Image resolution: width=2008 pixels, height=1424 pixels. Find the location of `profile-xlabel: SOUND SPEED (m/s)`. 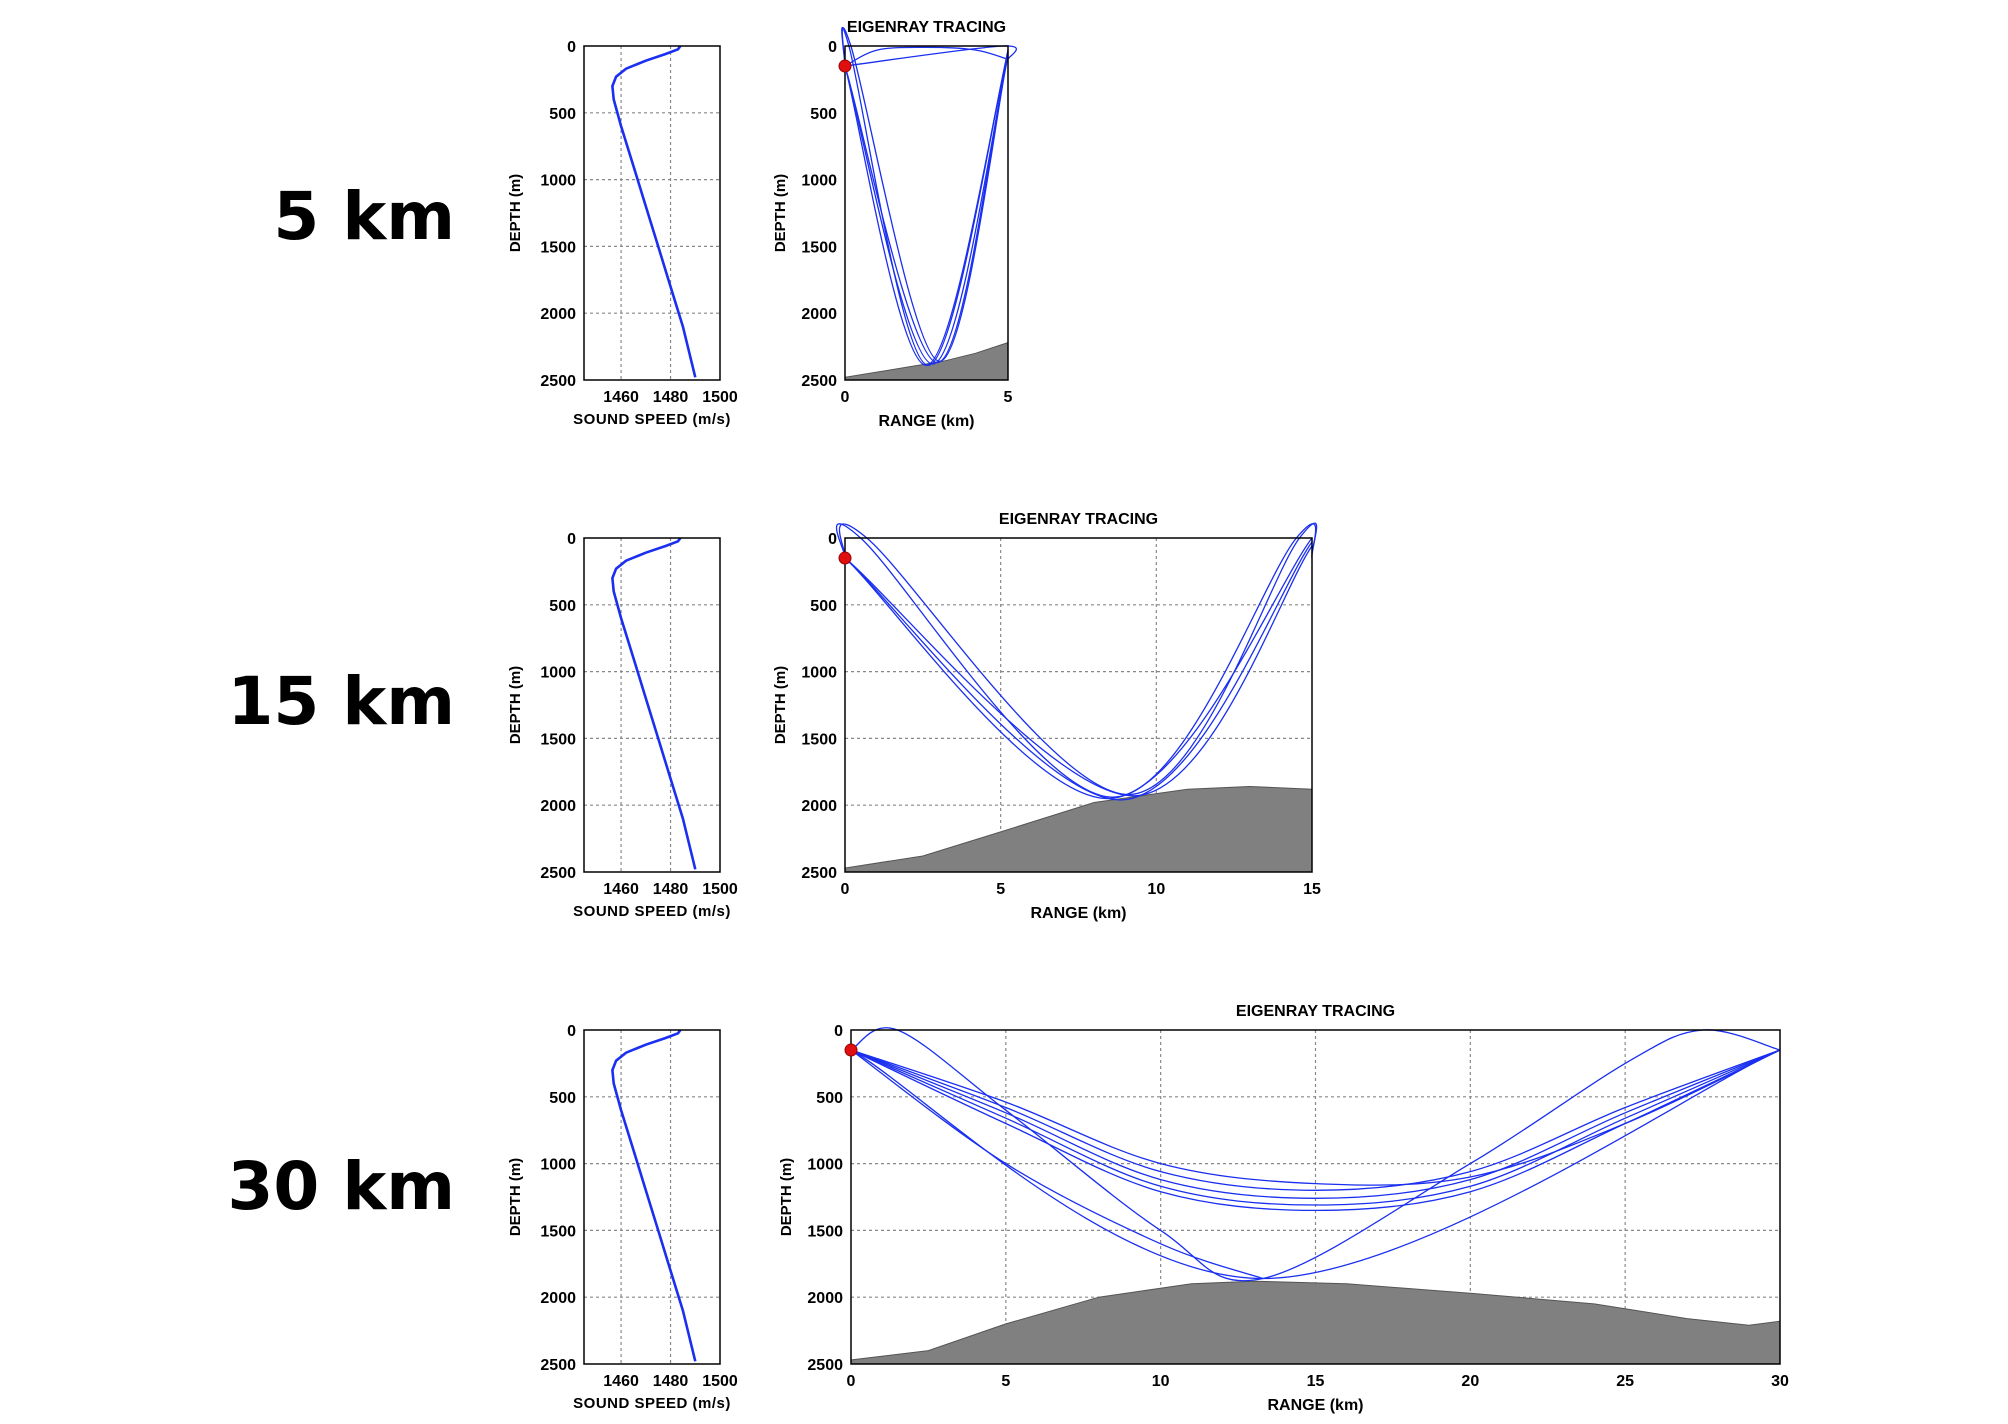

profile-xlabel: SOUND SPEED (m/s) is located at coordinates (652, 419).